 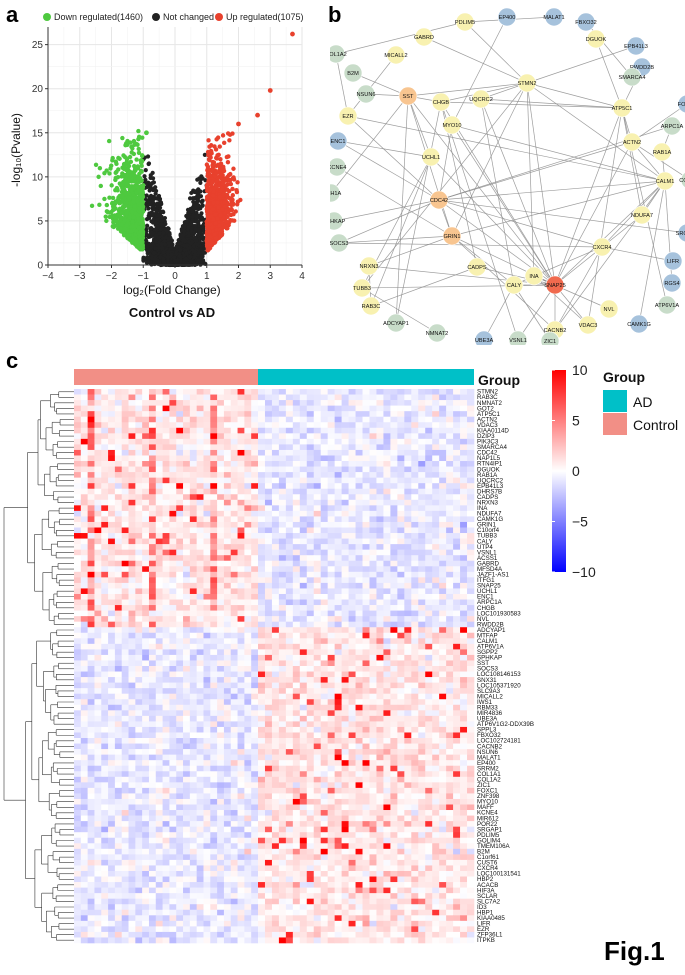 I want to click on x-tick-label: −4, so click(x=48, y=276).